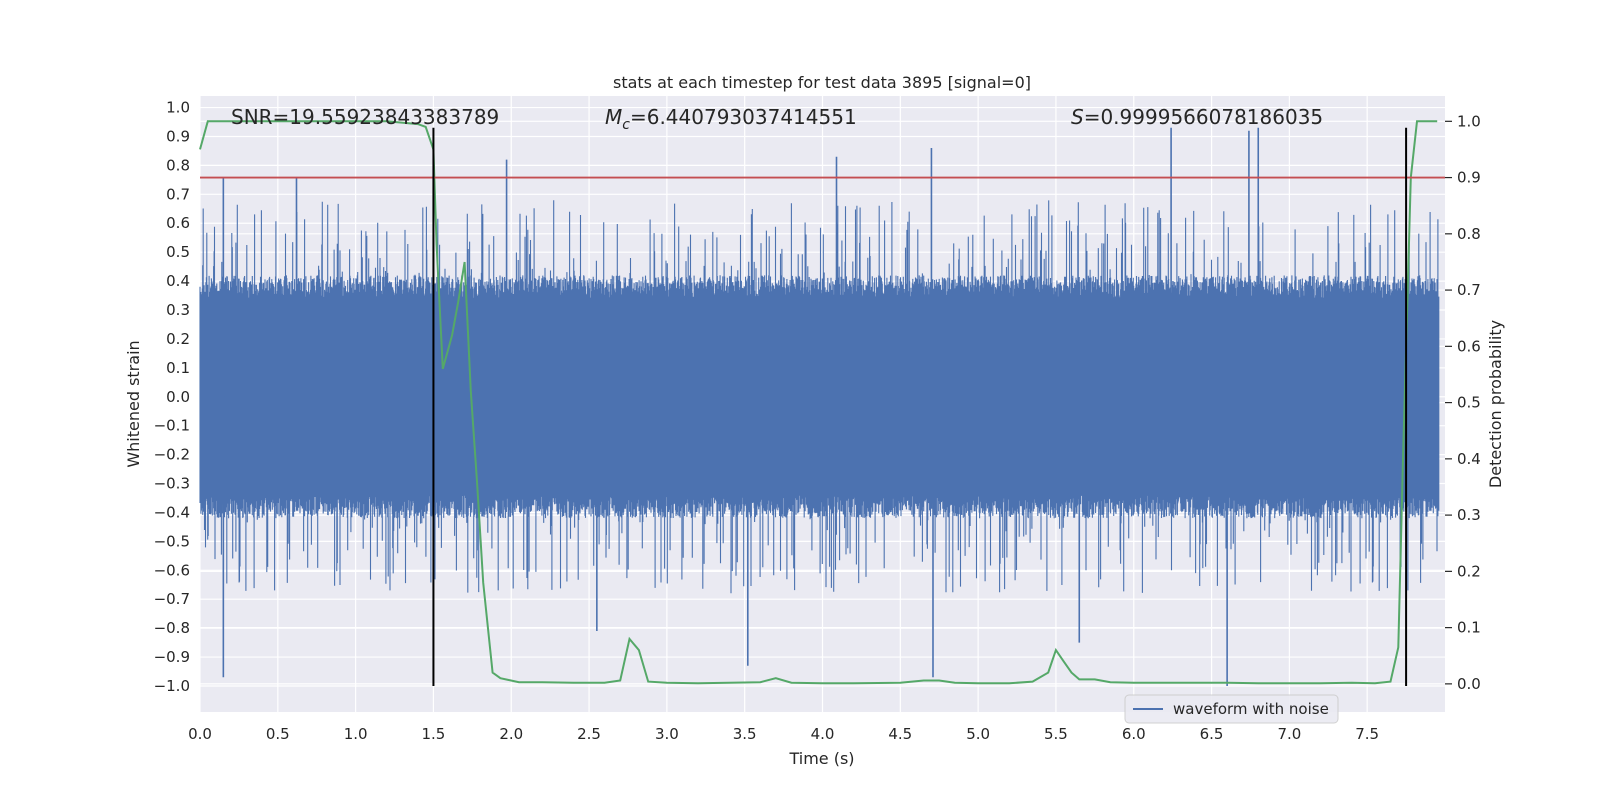 The width and height of the screenshot is (1600, 800). What do you see at coordinates (434, 734) in the screenshot?
I see `x-tick-label: 1.5` at bounding box center [434, 734].